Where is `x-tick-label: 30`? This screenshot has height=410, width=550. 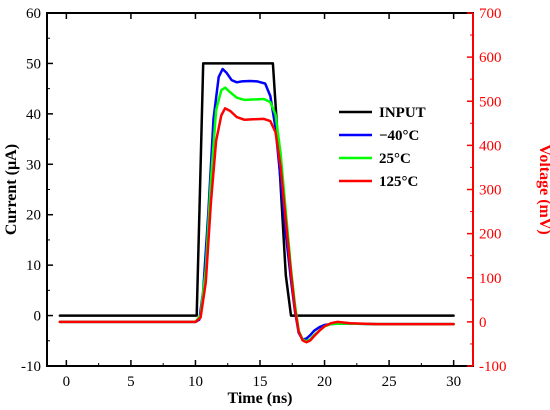
x-tick-label: 30 is located at coordinates (453, 382).